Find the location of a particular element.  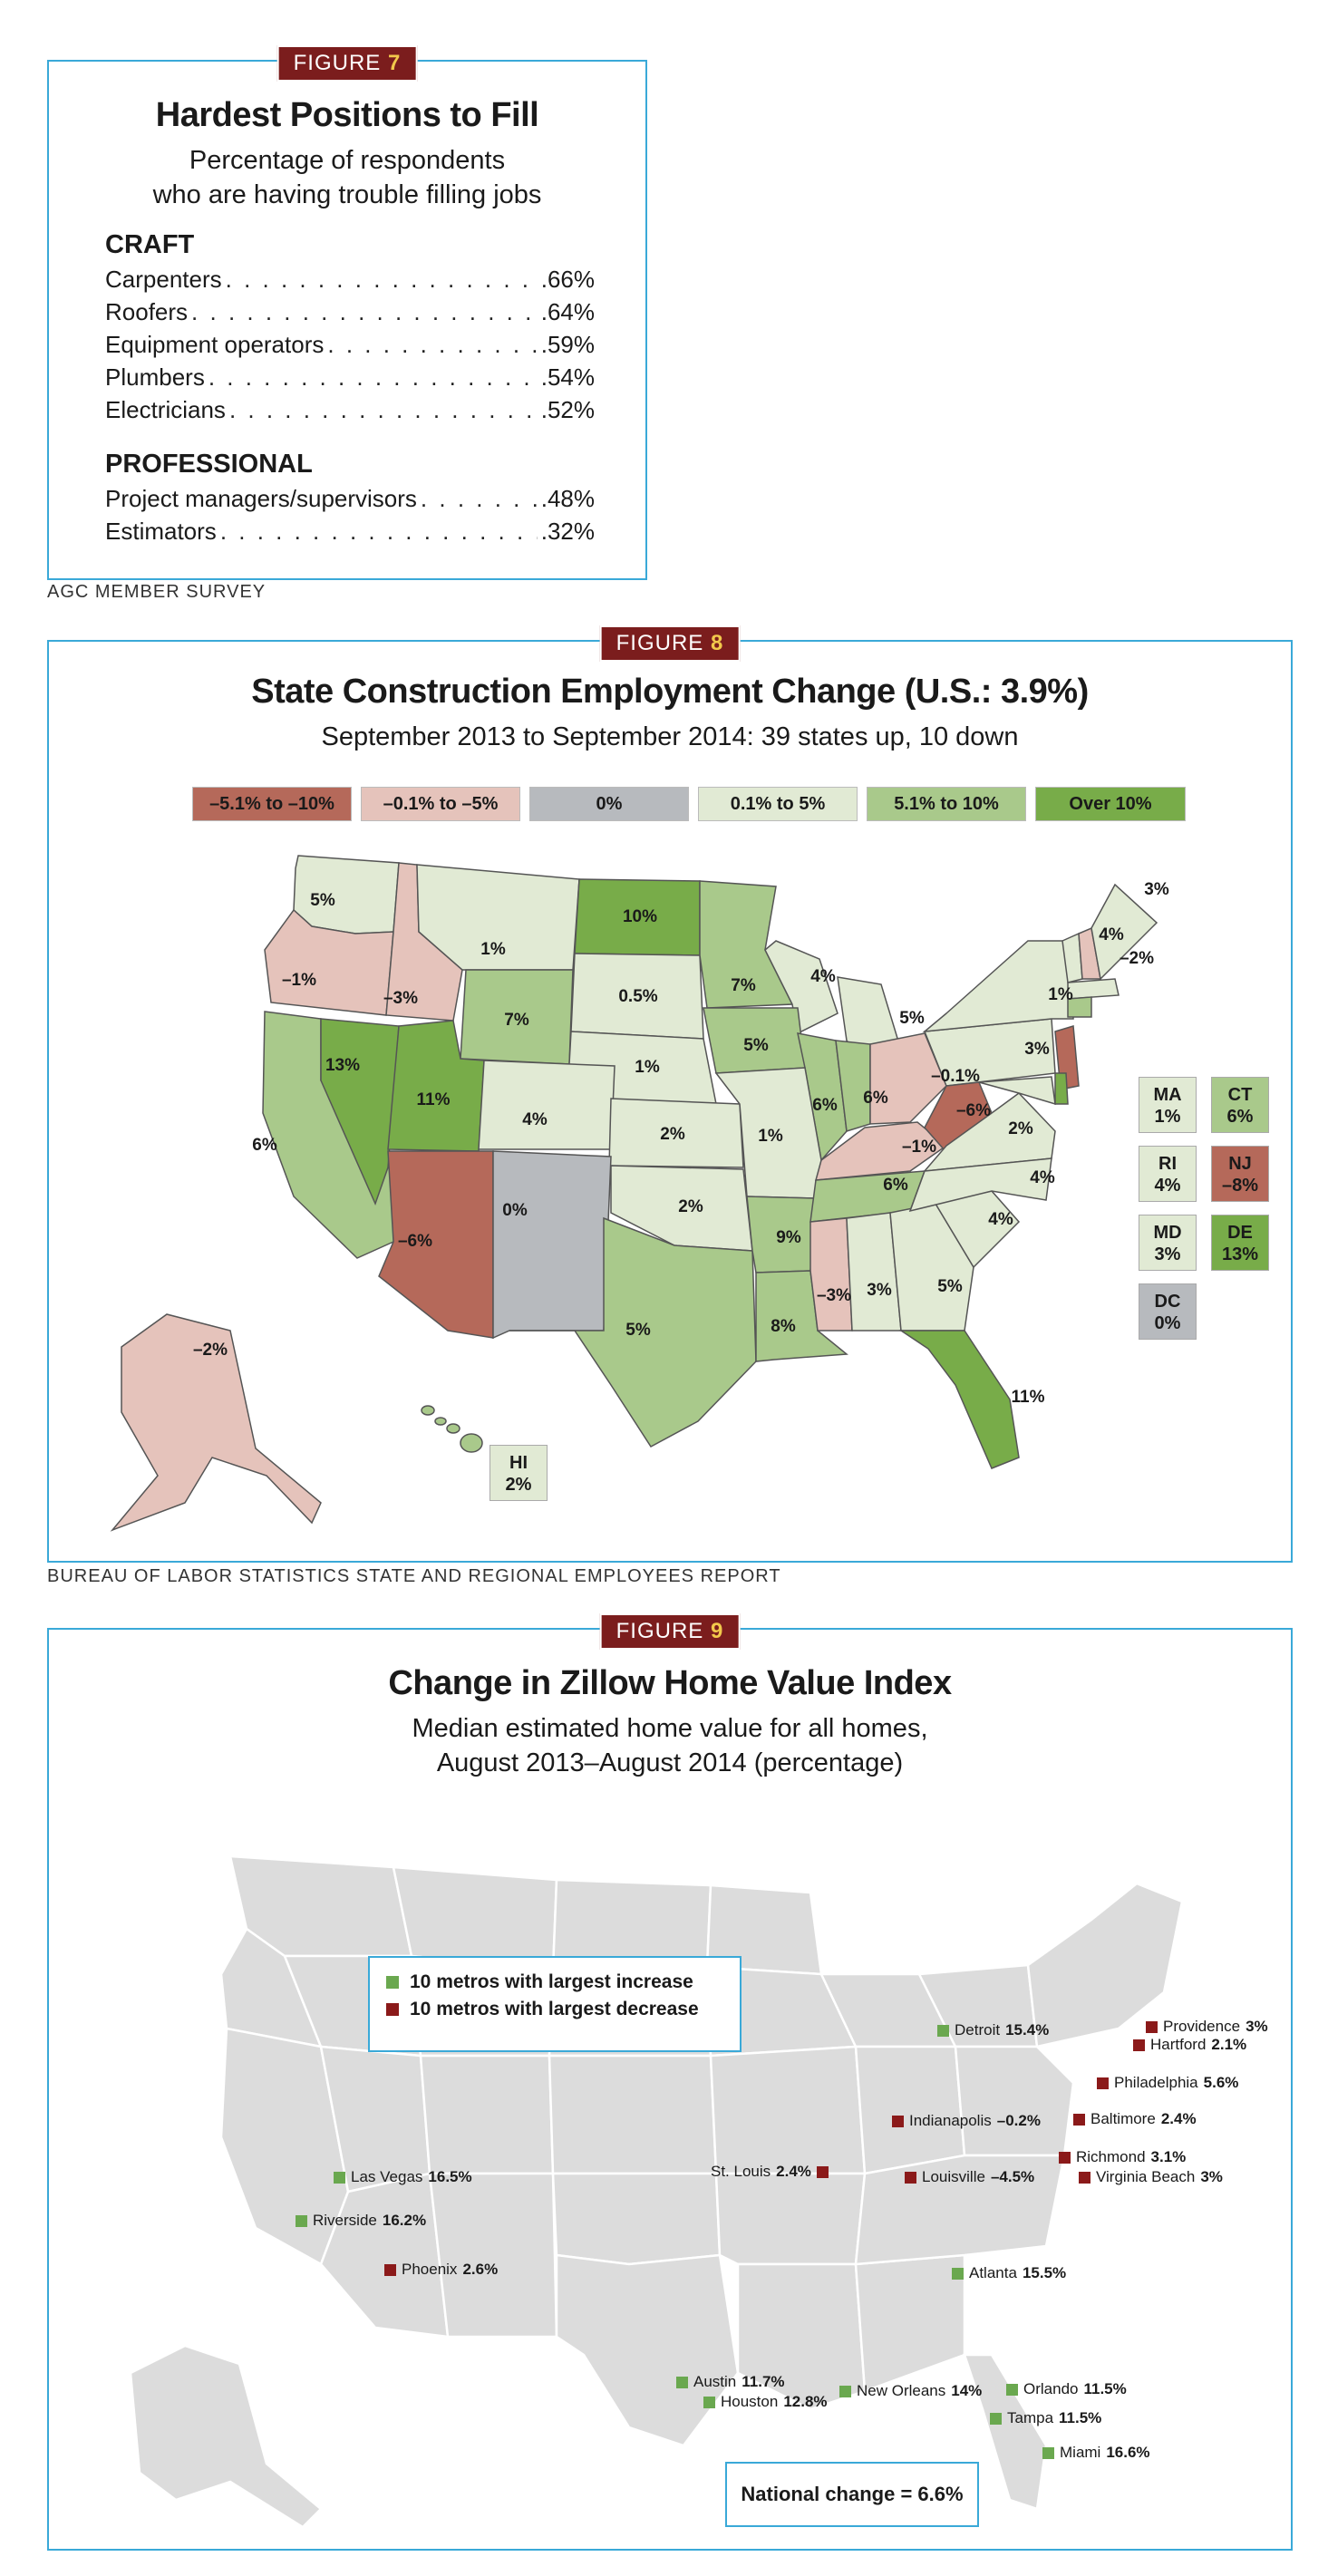

legend-item-large-decrease: –5.1% to –10% is located at coordinates (272, 804).